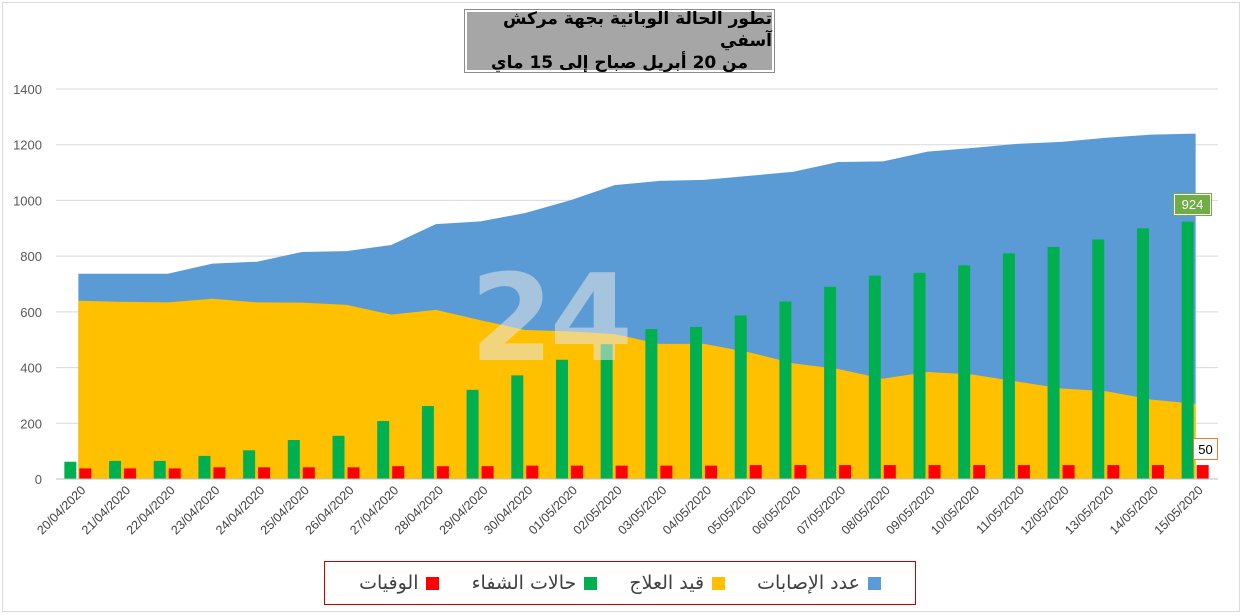 The height and width of the screenshot is (616, 1244). What do you see at coordinates (31, 256) in the screenshot?
I see `y-tick-label: 800` at bounding box center [31, 256].